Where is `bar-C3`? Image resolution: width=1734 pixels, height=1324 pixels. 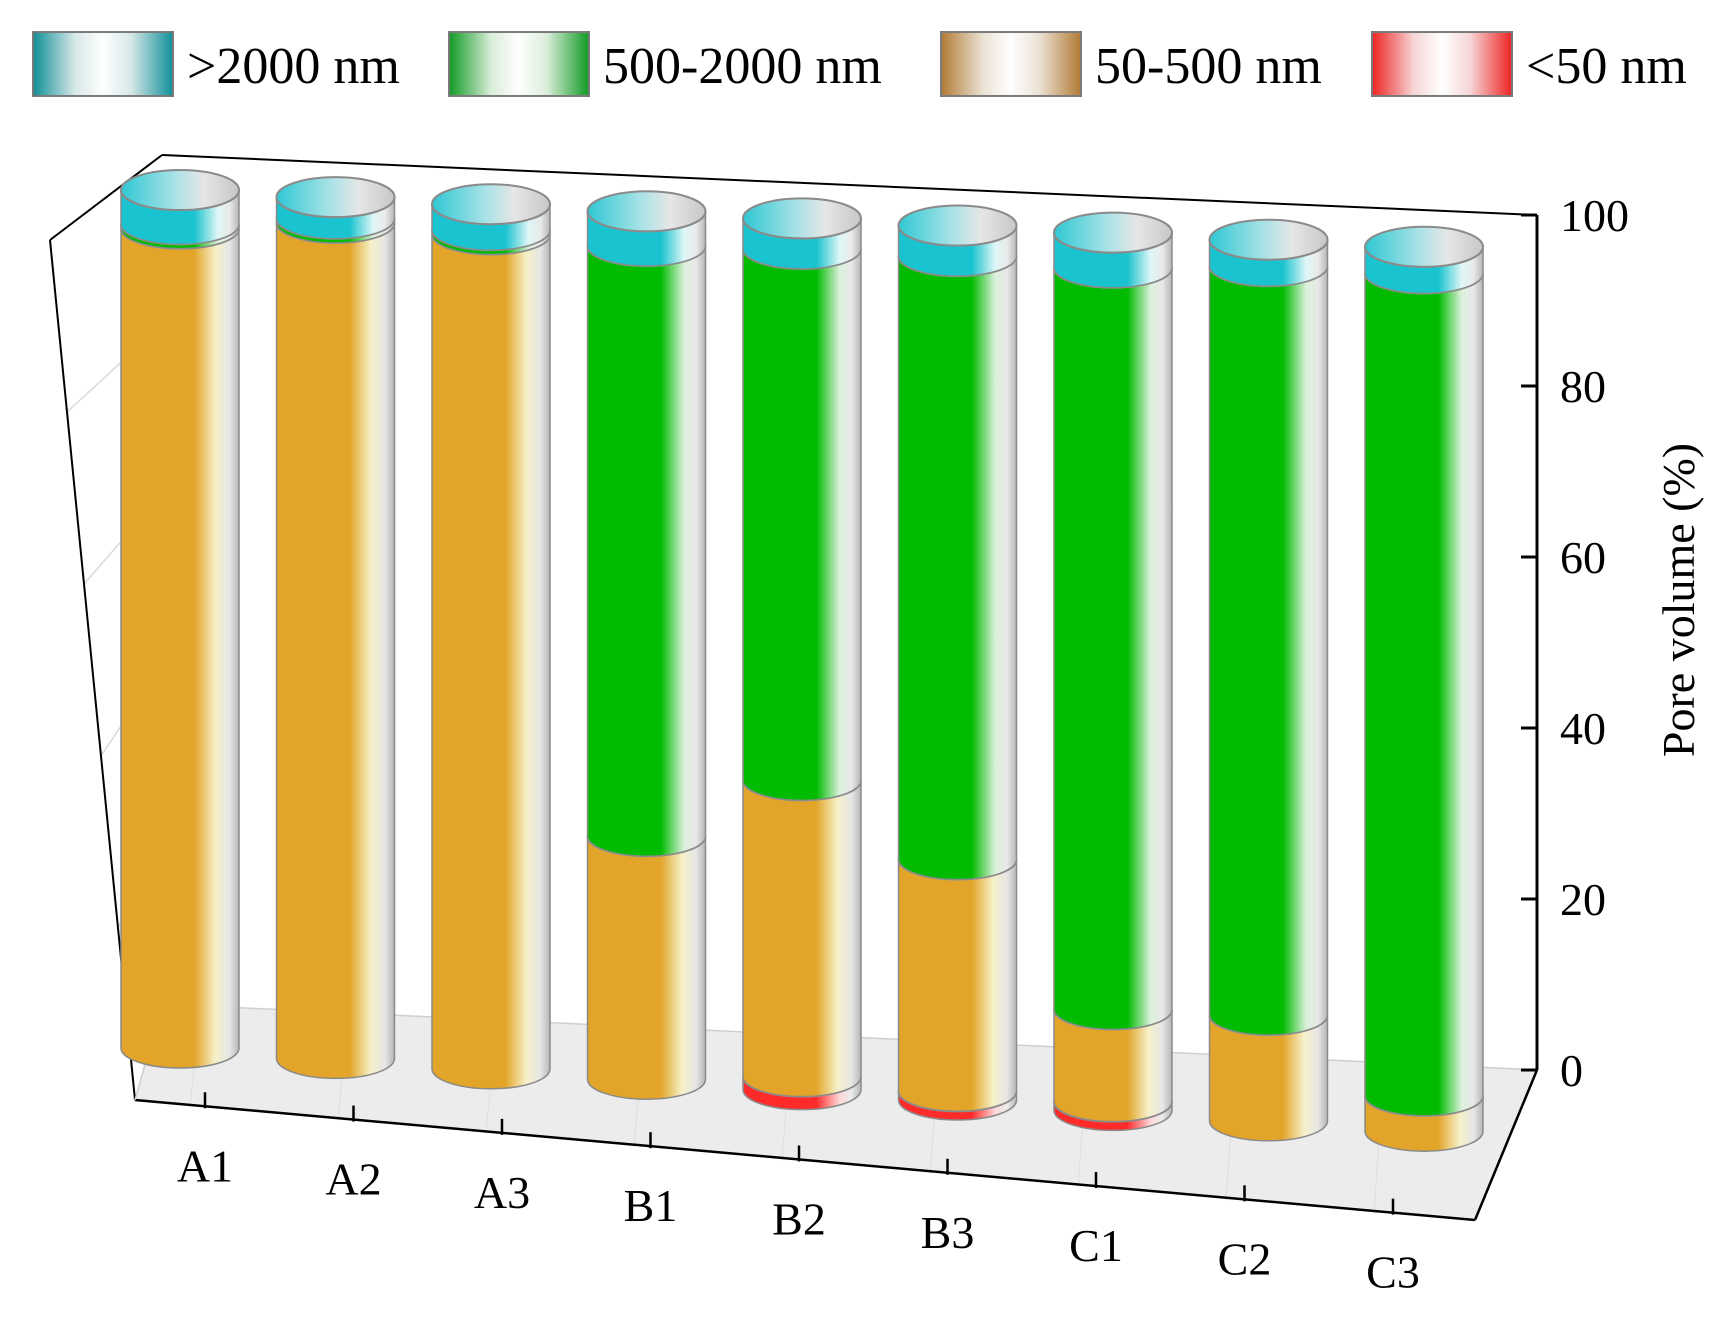
bar-C3 is located at coordinates (1424, 688).